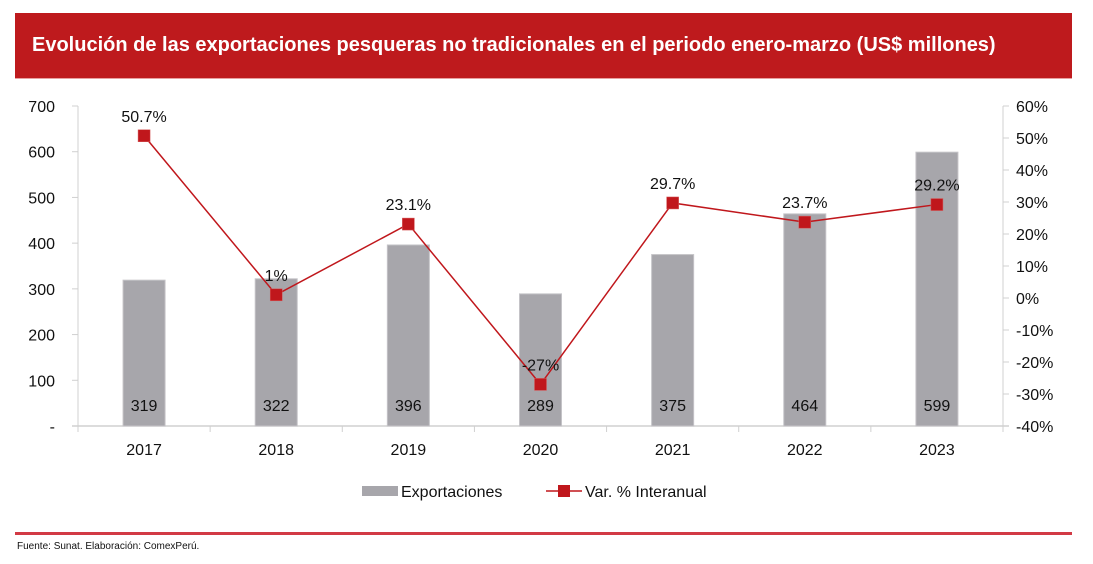 The width and height of the screenshot is (1093, 564). I want to click on bar-value-label: 289, so click(540, 406).